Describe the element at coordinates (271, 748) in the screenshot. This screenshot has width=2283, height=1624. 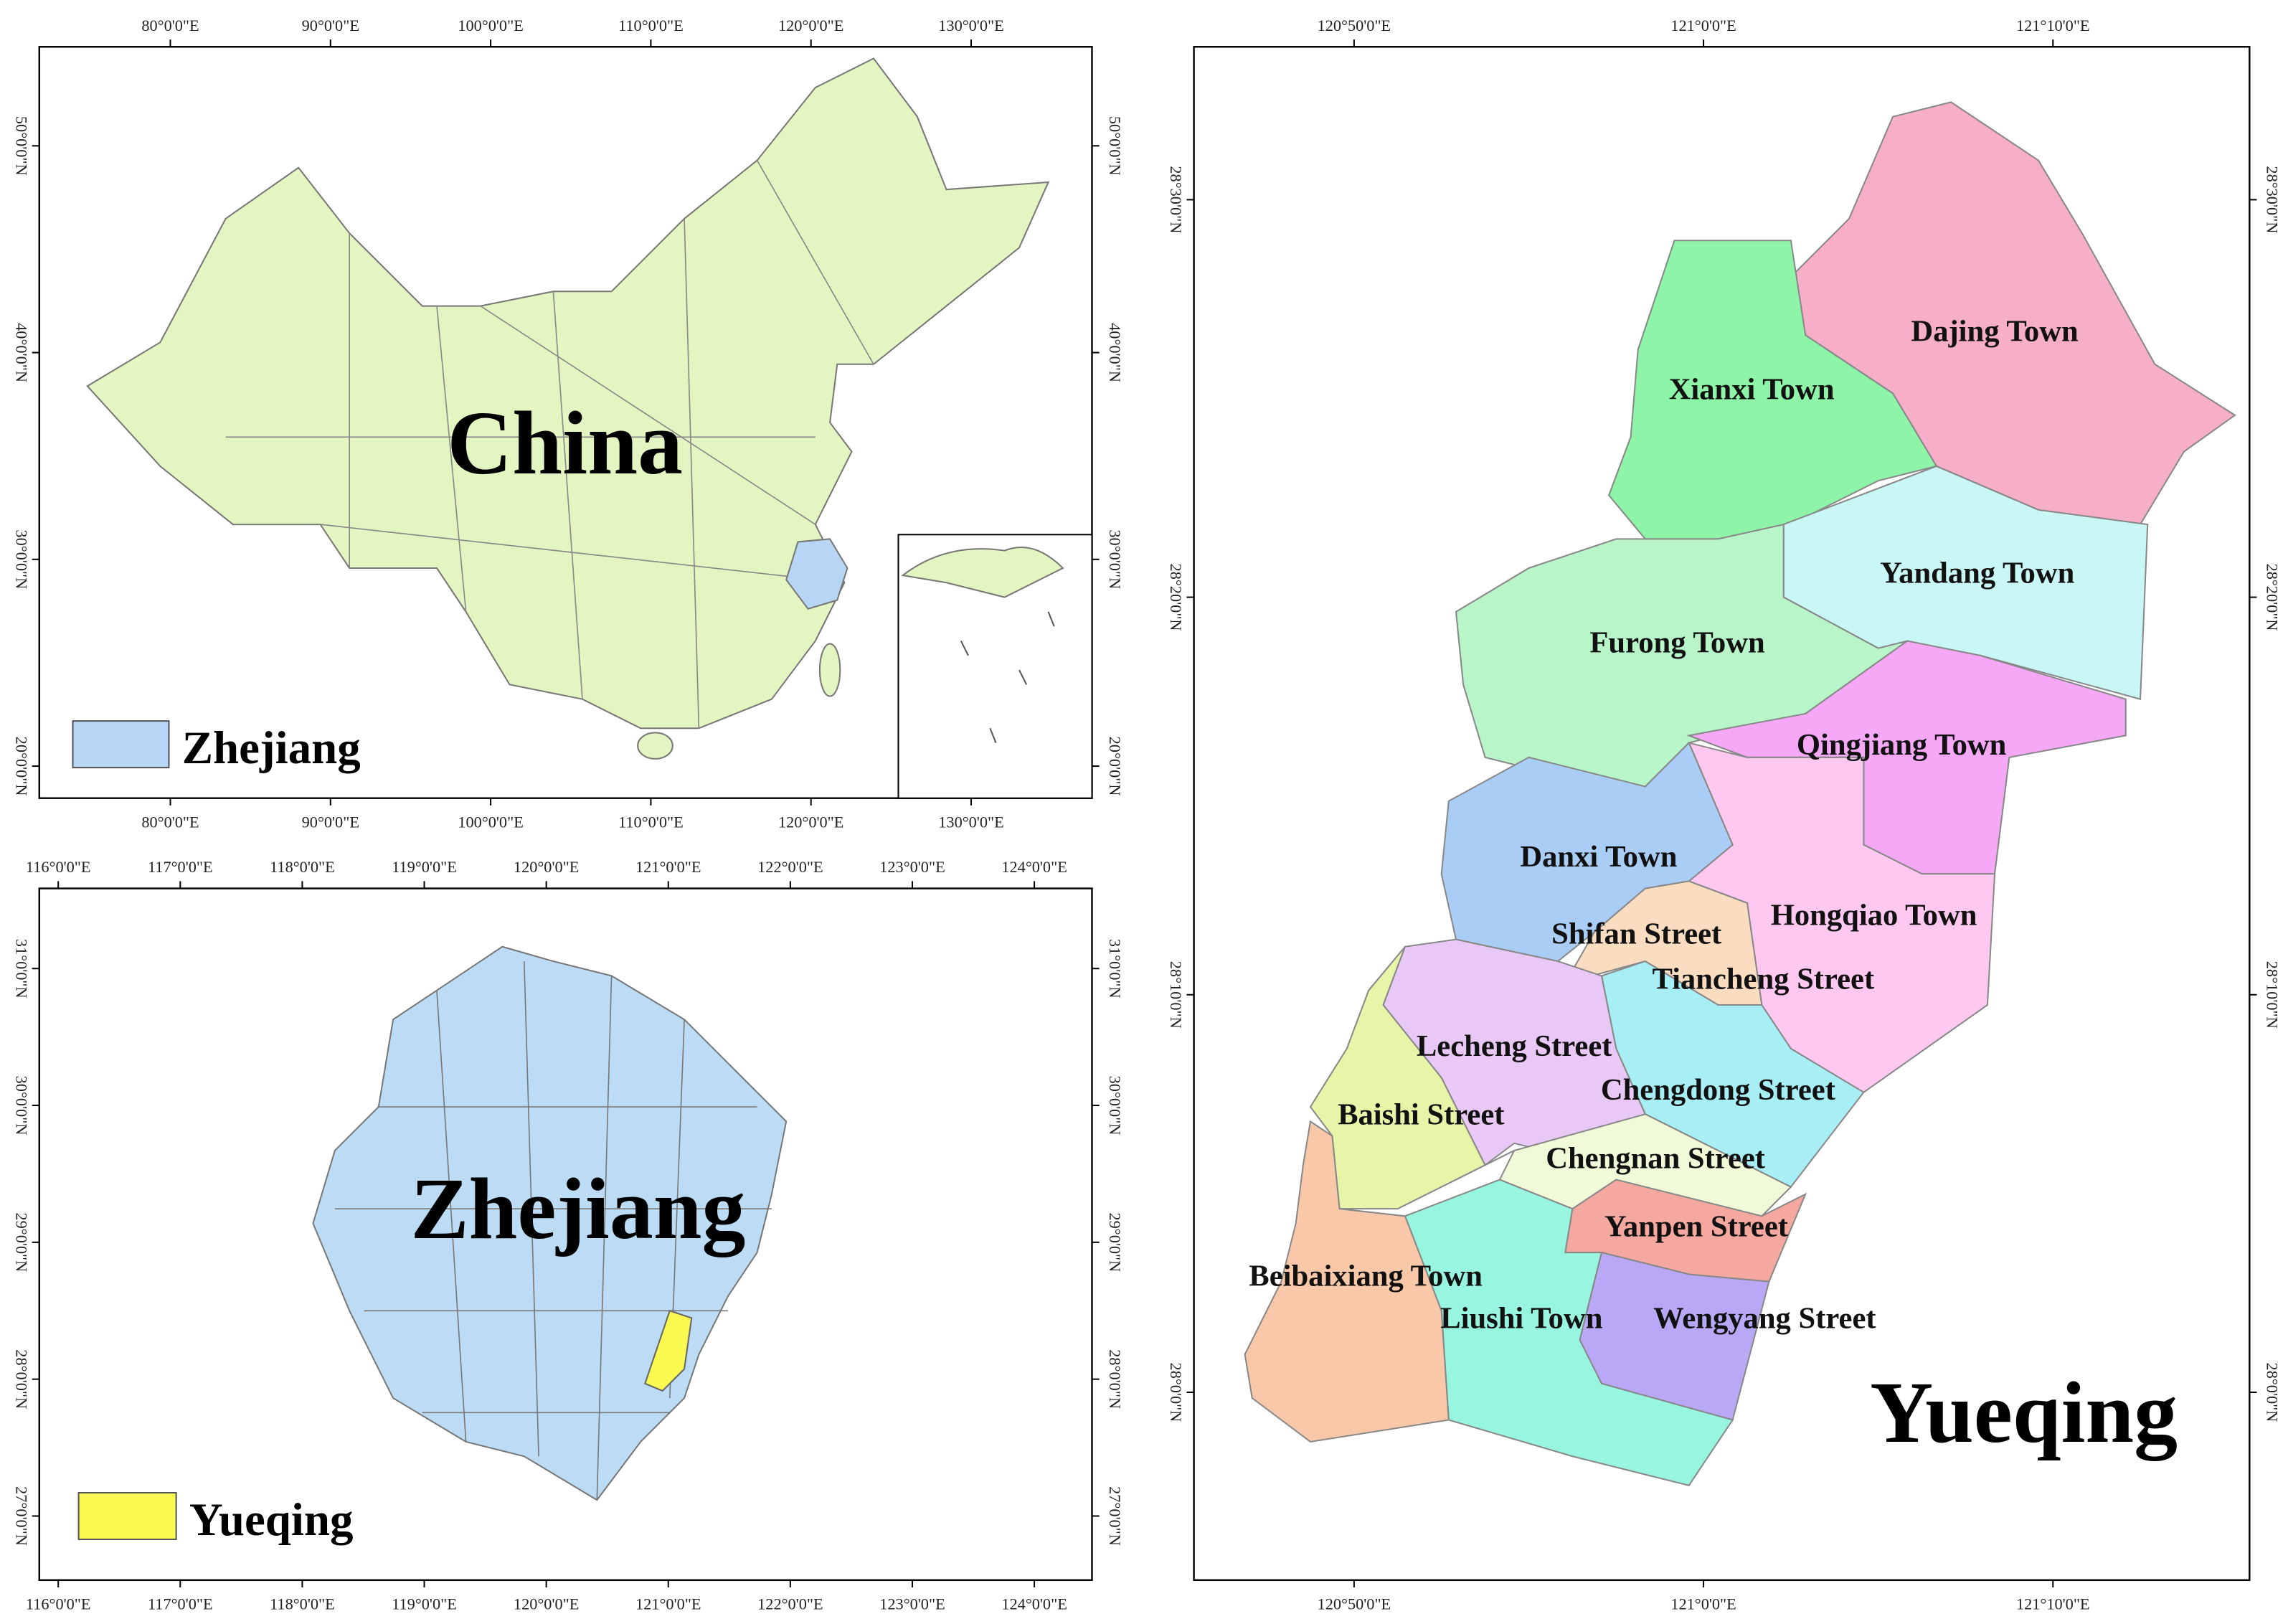
I see `legend-label: Zhejiang` at that location.